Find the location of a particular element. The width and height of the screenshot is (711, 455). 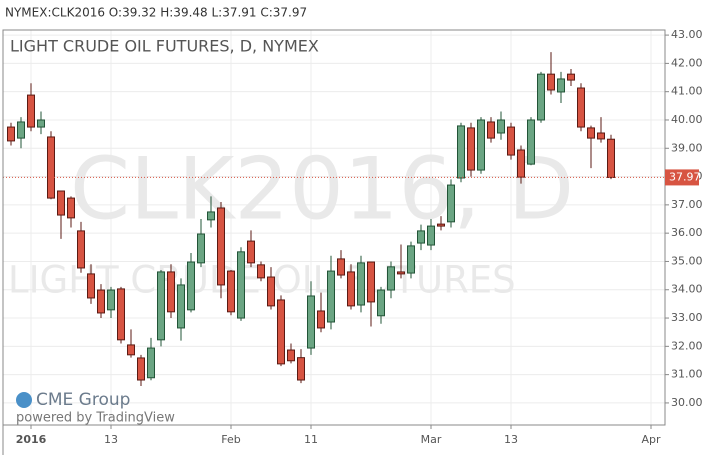

x-tick-label: 2016 is located at coordinates (31, 439).